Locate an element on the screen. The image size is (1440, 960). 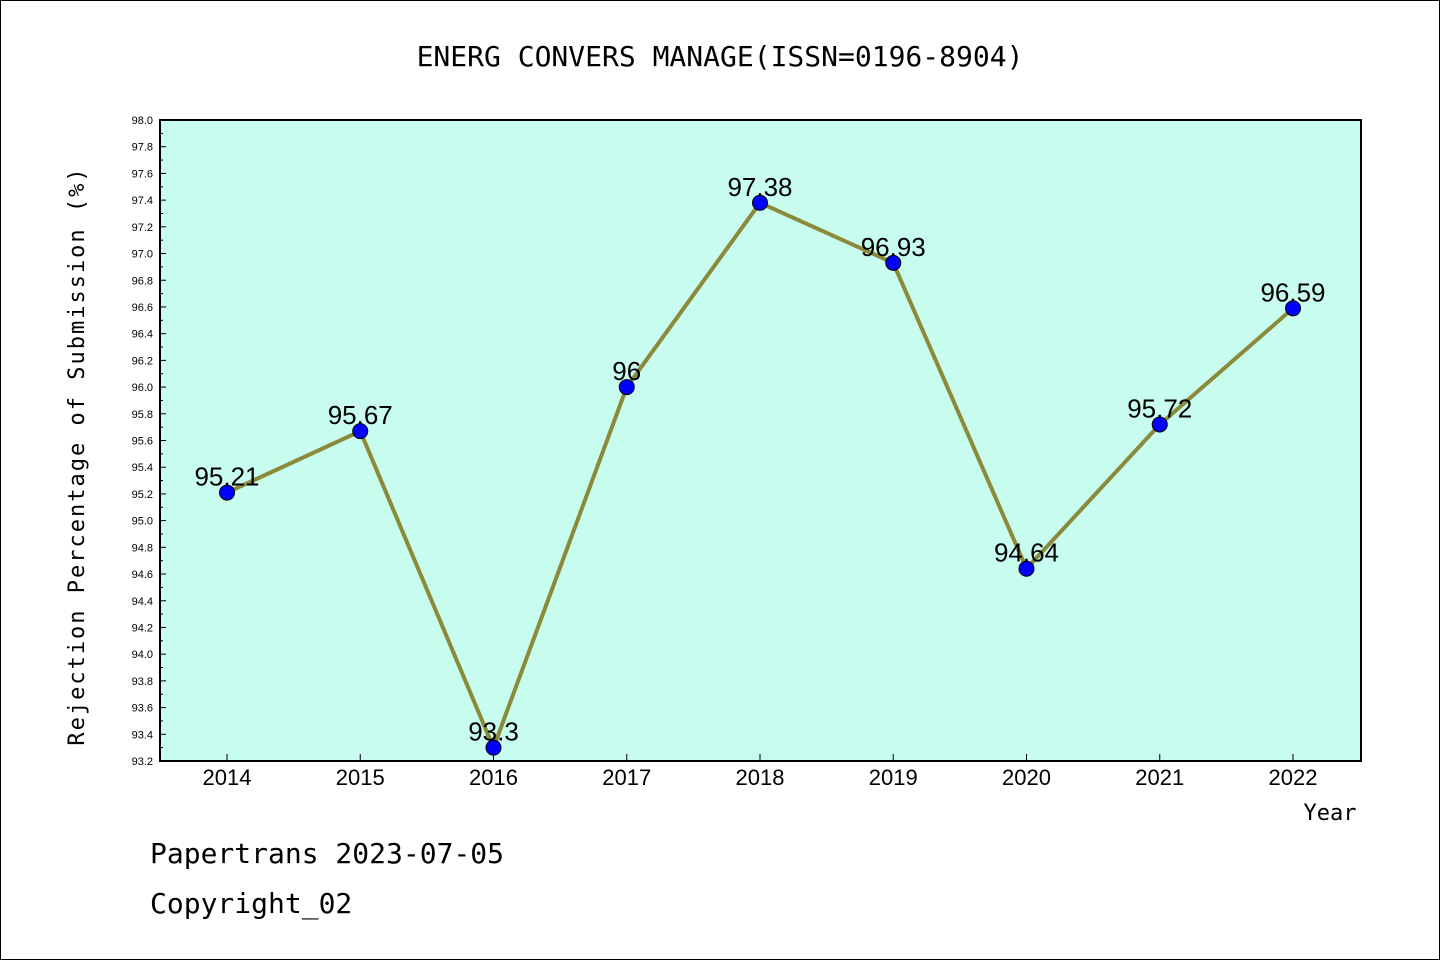
data-label: 95.21 is located at coordinates (226, 477).